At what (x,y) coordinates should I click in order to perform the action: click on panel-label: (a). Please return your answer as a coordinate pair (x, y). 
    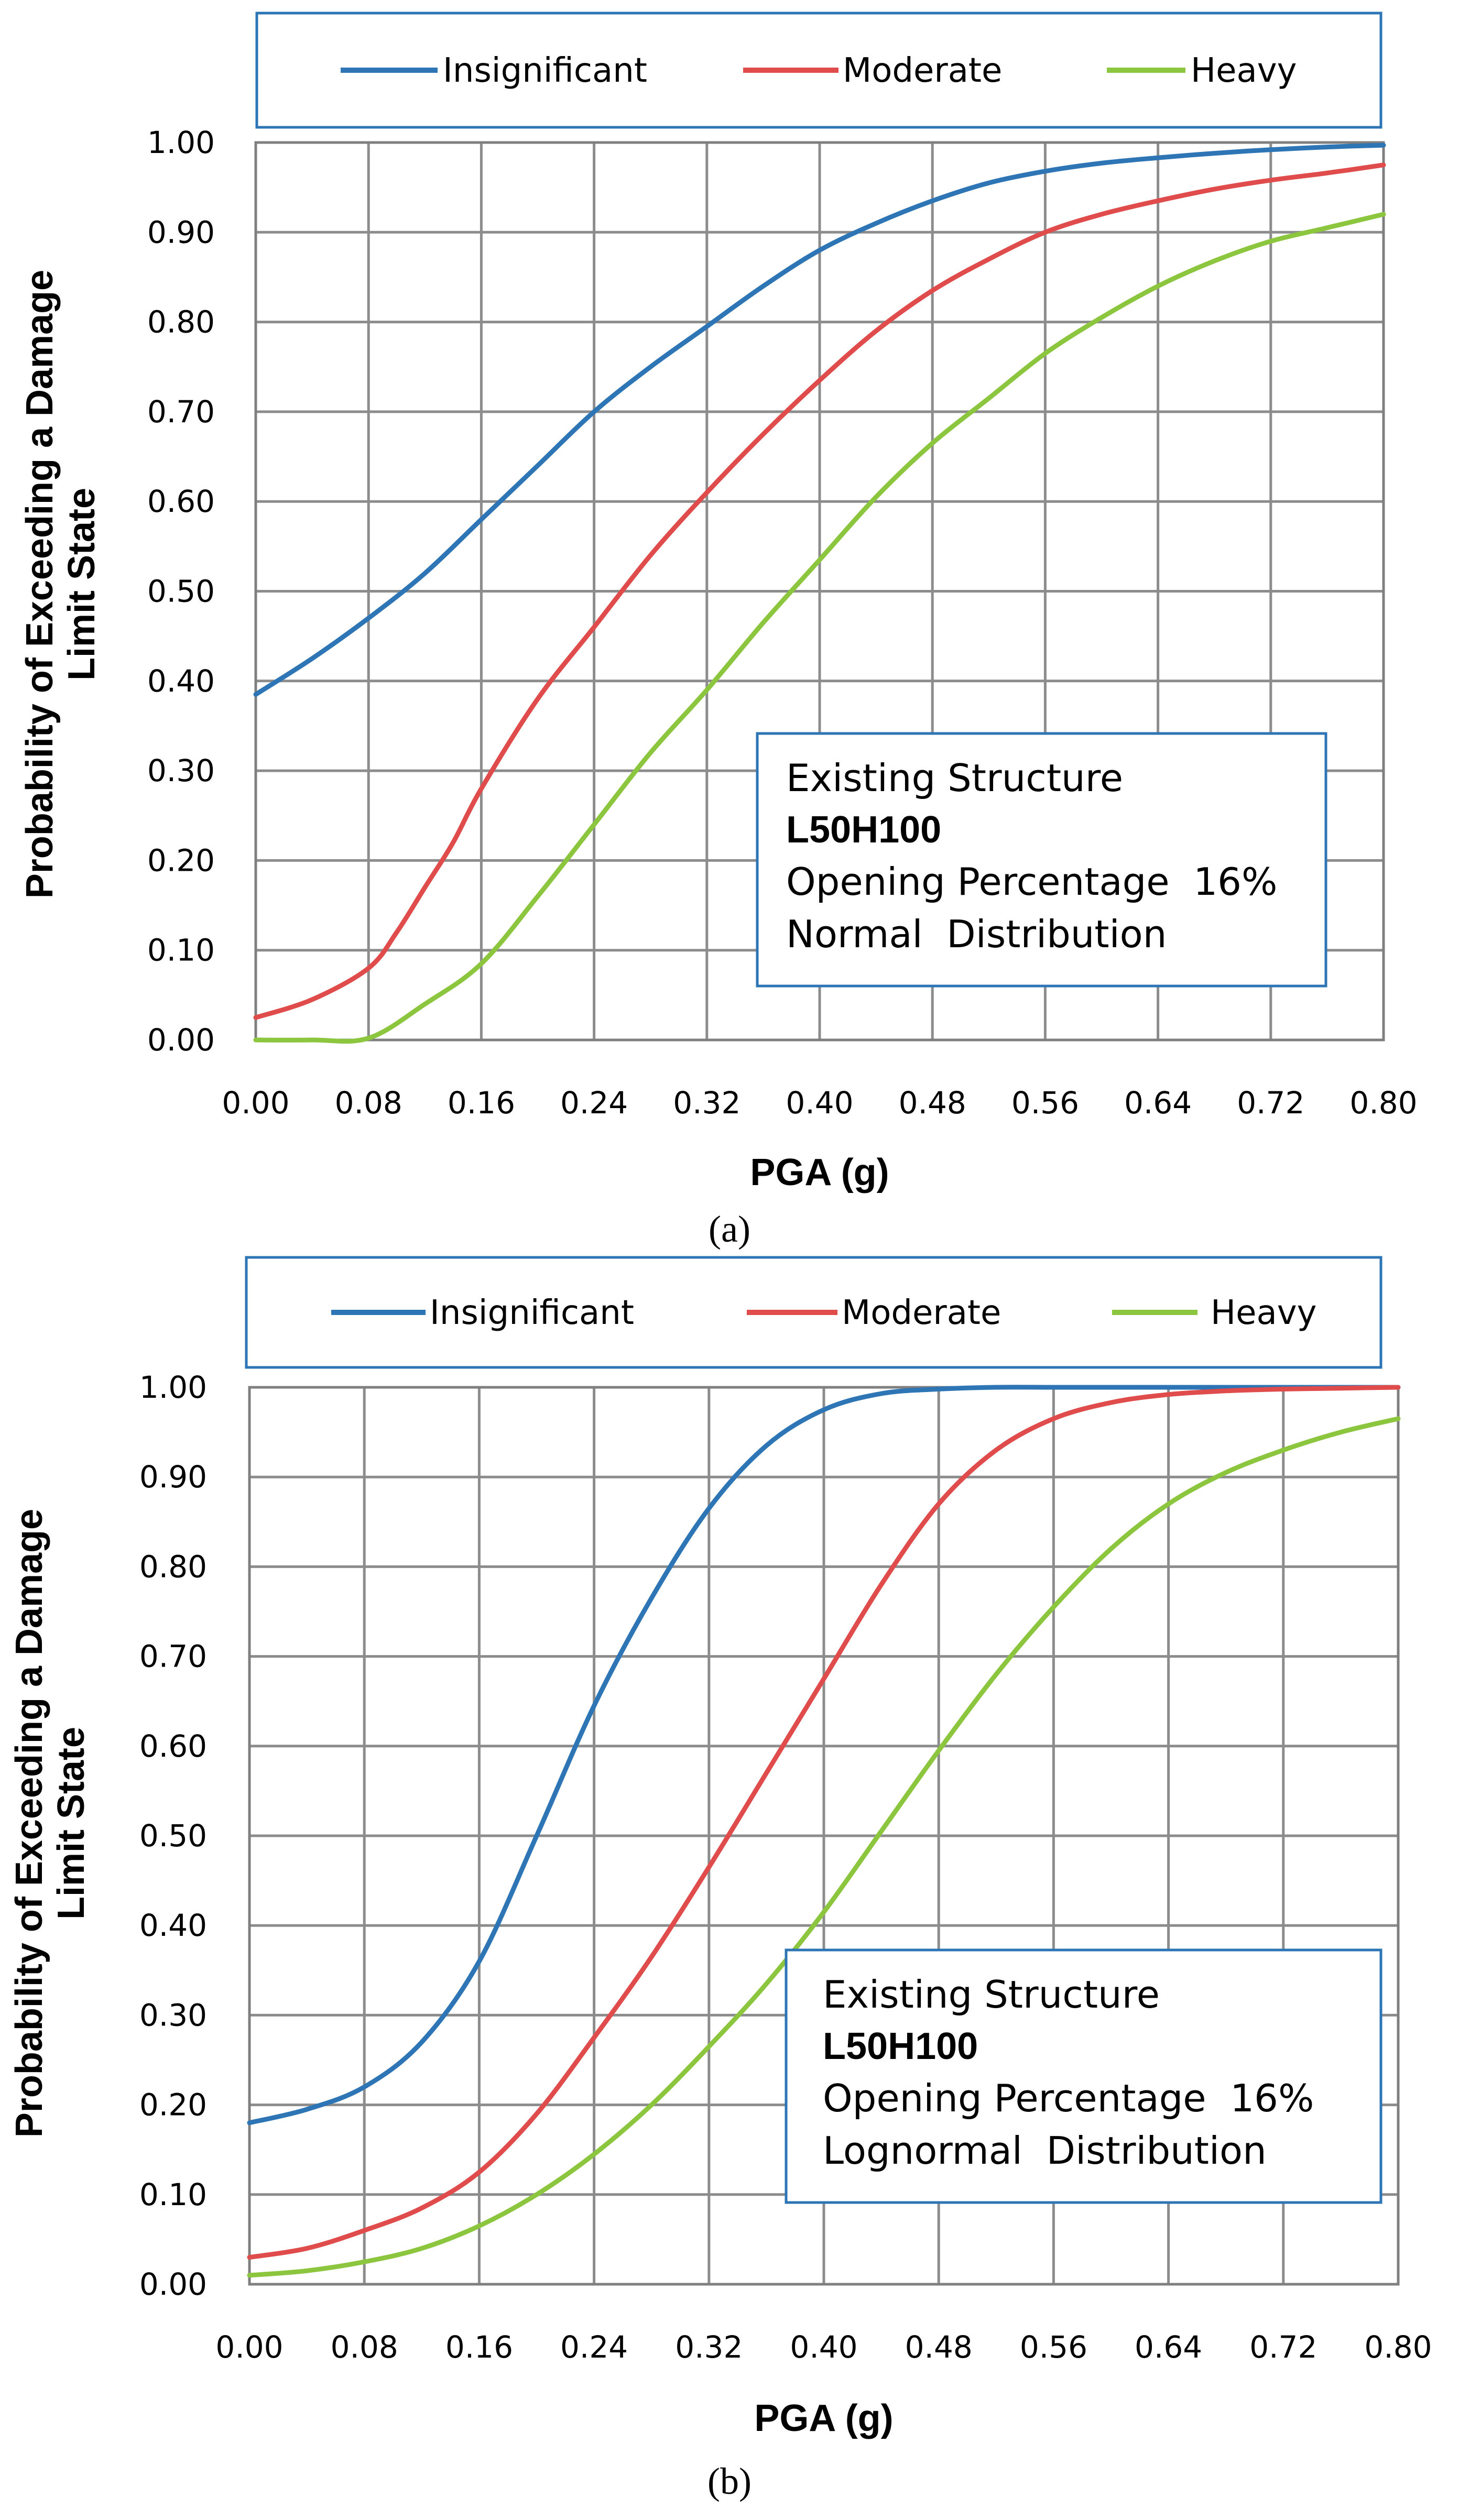
    Looking at the image, I should click on (729, 1229).